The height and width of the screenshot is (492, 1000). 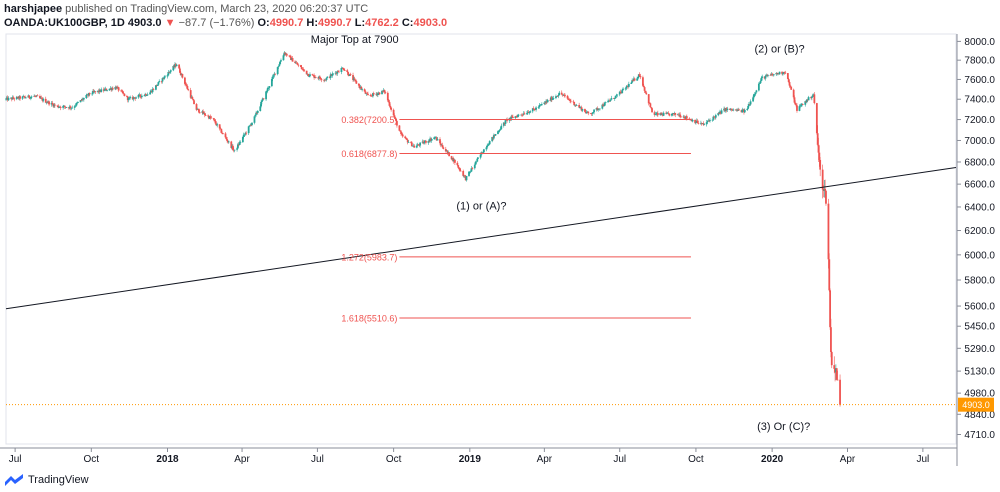 What do you see at coordinates (14, 480) in the screenshot?
I see `tradingview-logo-icon` at bounding box center [14, 480].